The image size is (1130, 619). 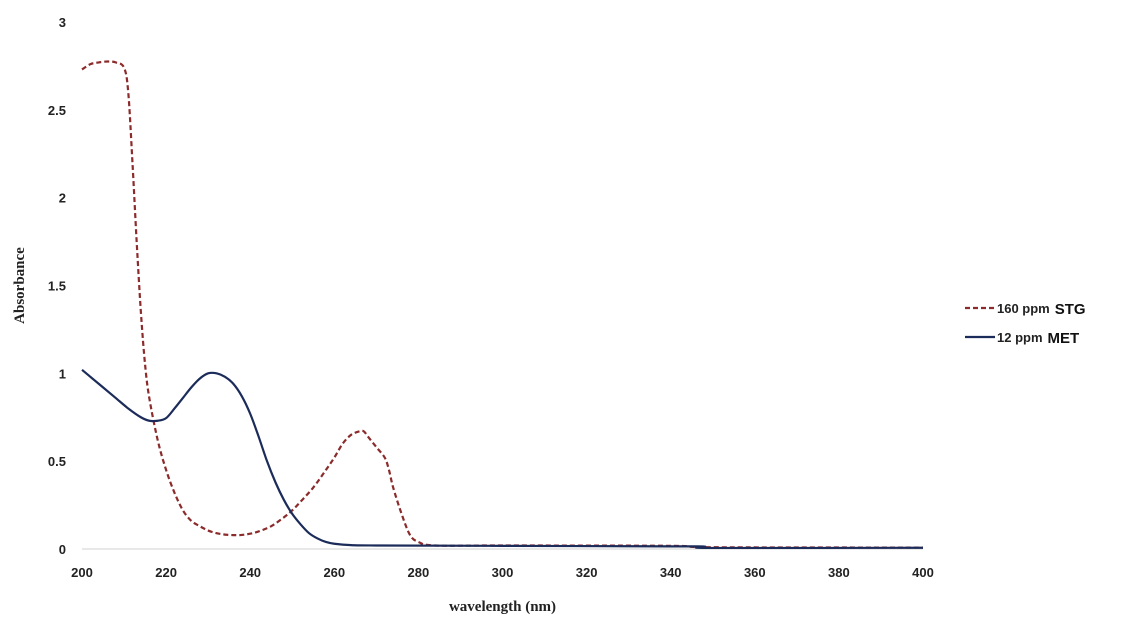 What do you see at coordinates (250, 572) in the screenshot?
I see `x-tick-label: 240` at bounding box center [250, 572].